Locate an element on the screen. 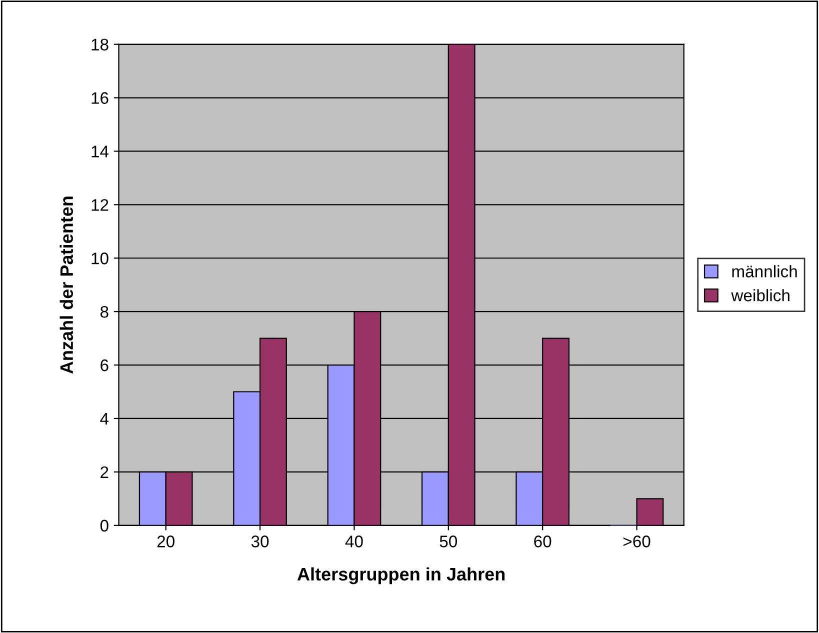 This screenshot has height=633, width=819. y-axis-title: Anzahl der Patienten is located at coordinates (67, 285).